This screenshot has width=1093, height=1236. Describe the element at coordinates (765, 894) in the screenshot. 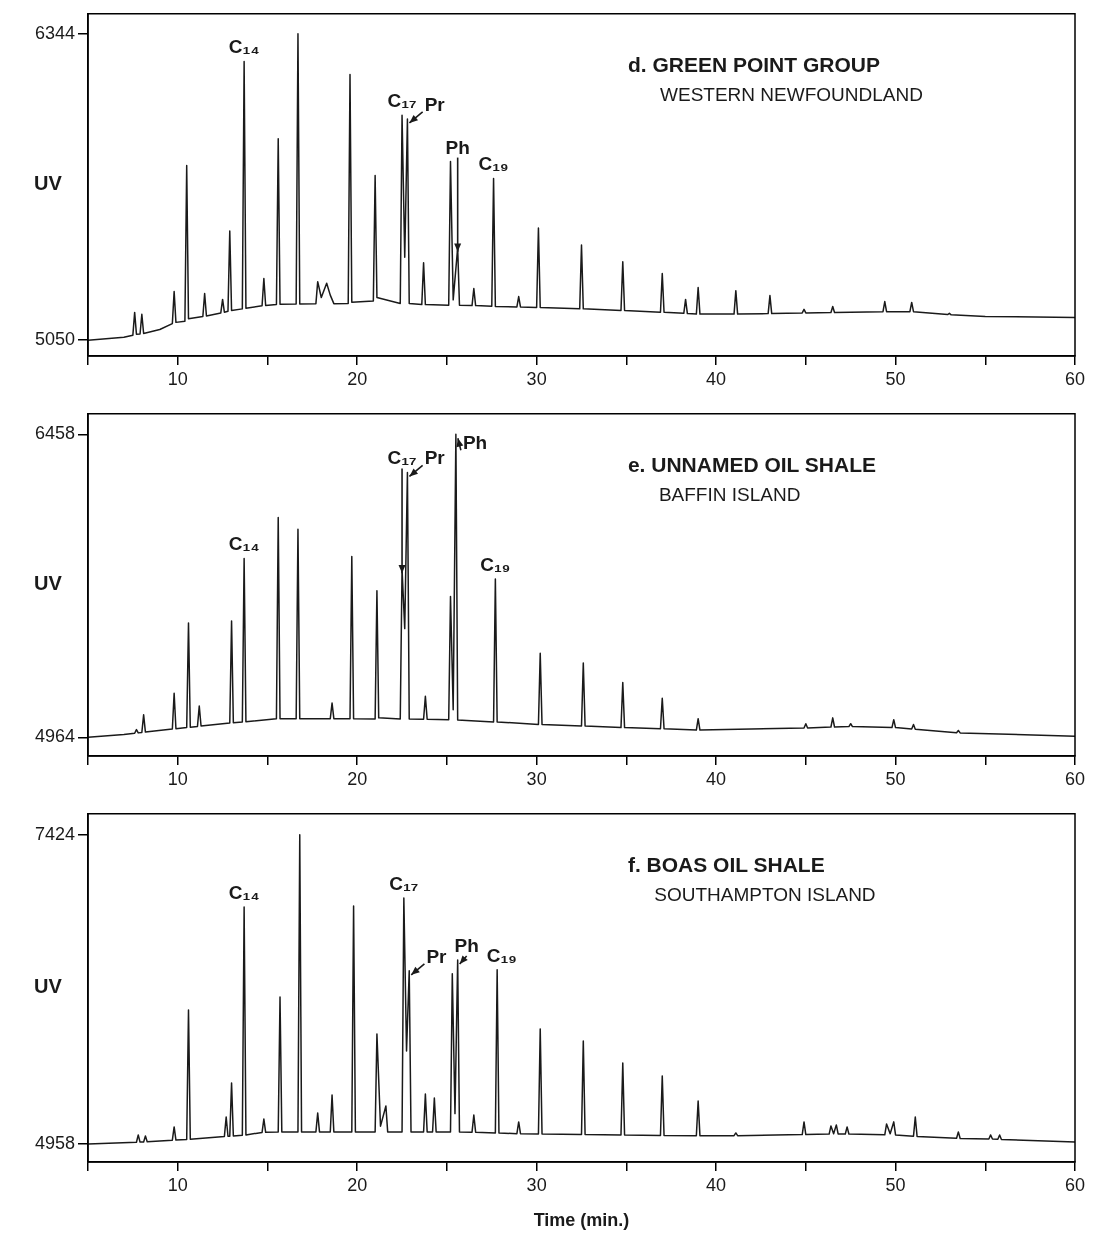

I see `text: SOUTHAMPTON ISLAND` at that location.